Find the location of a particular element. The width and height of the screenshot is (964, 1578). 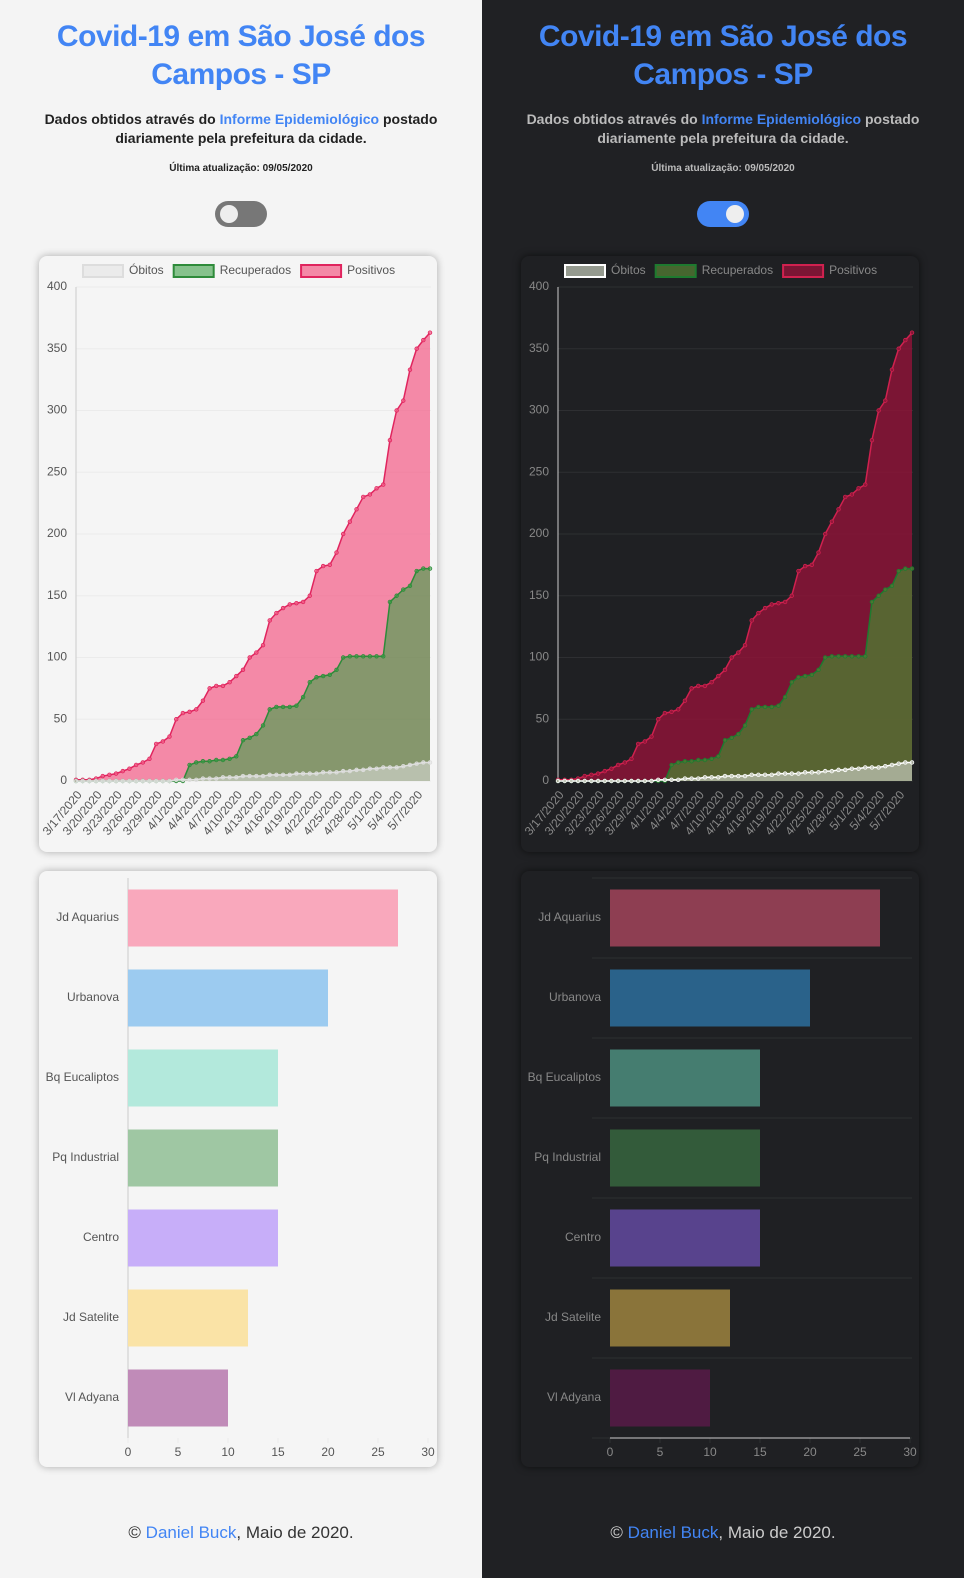

y-tick-label: 50 is located at coordinates (61, 718).